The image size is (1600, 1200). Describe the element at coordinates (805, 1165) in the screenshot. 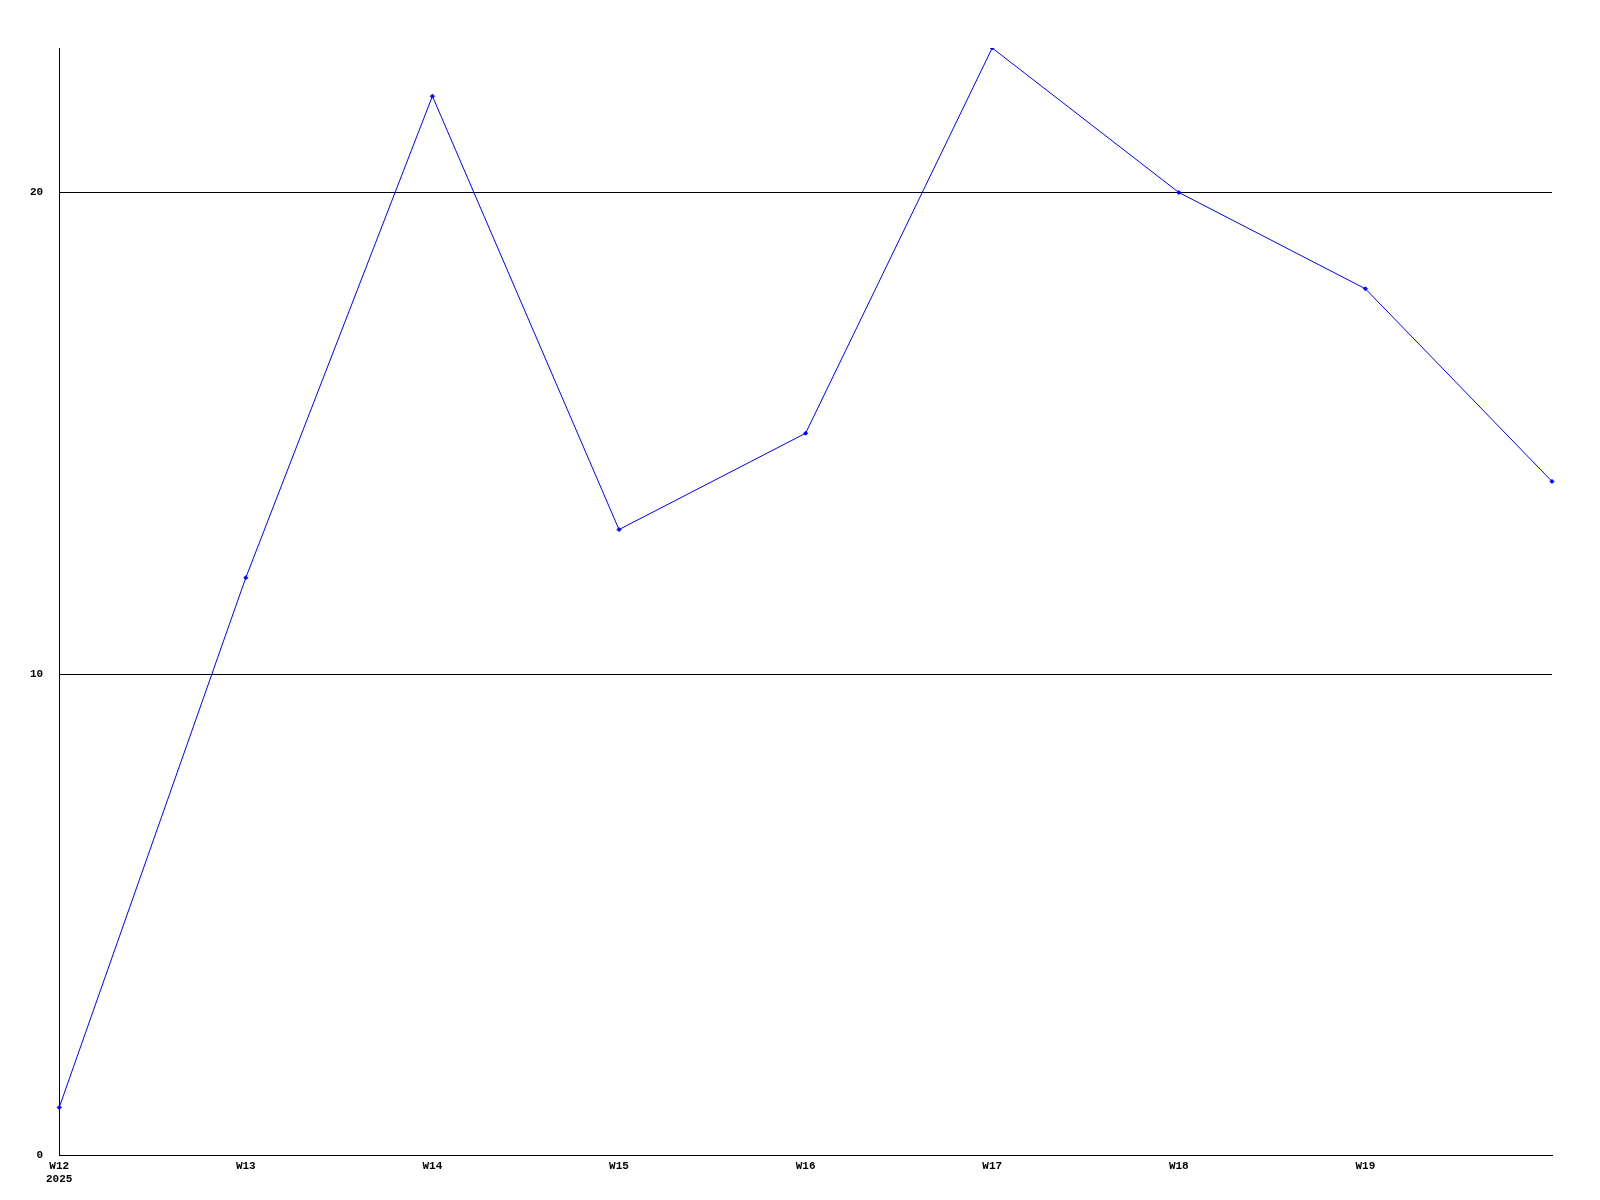

I see `x-tick-label: W16` at that location.